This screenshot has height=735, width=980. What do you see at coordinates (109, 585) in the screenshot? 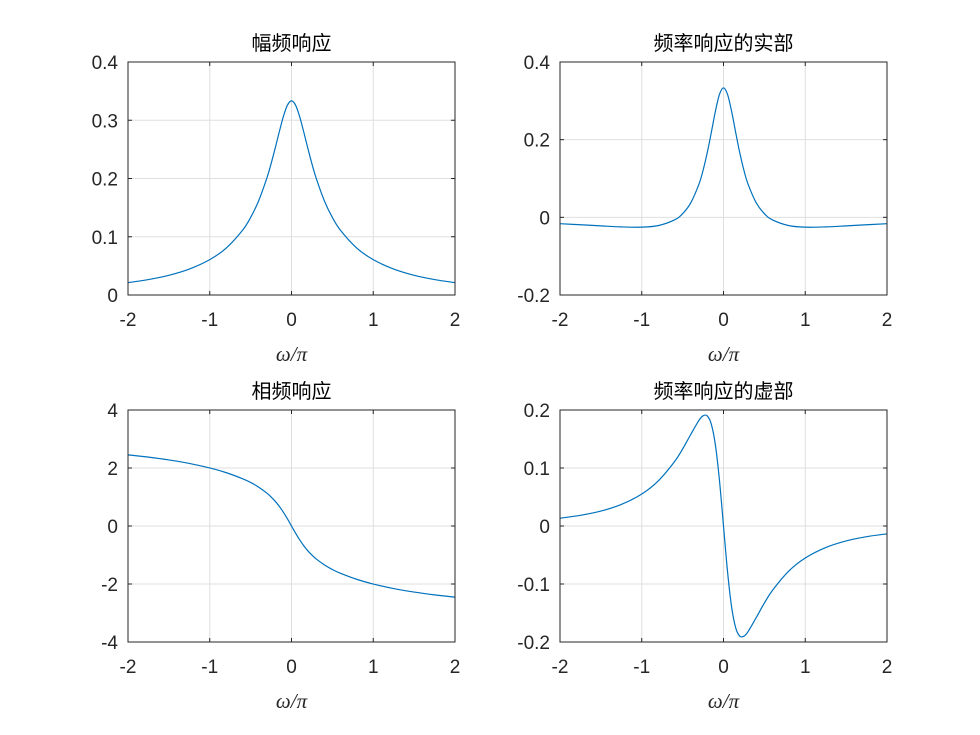
I see `y-tick-label: -2` at bounding box center [109, 585].